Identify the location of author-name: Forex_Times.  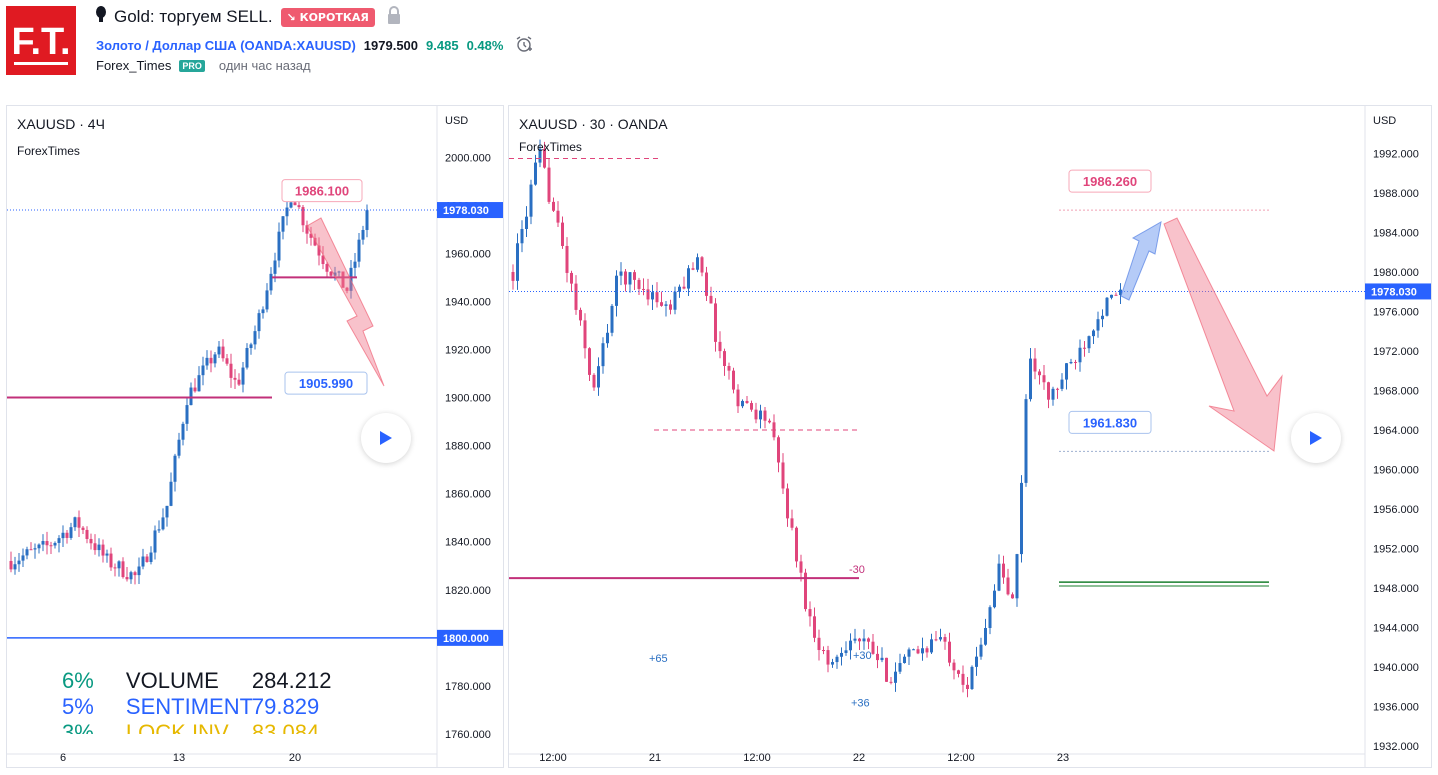
(134, 65).